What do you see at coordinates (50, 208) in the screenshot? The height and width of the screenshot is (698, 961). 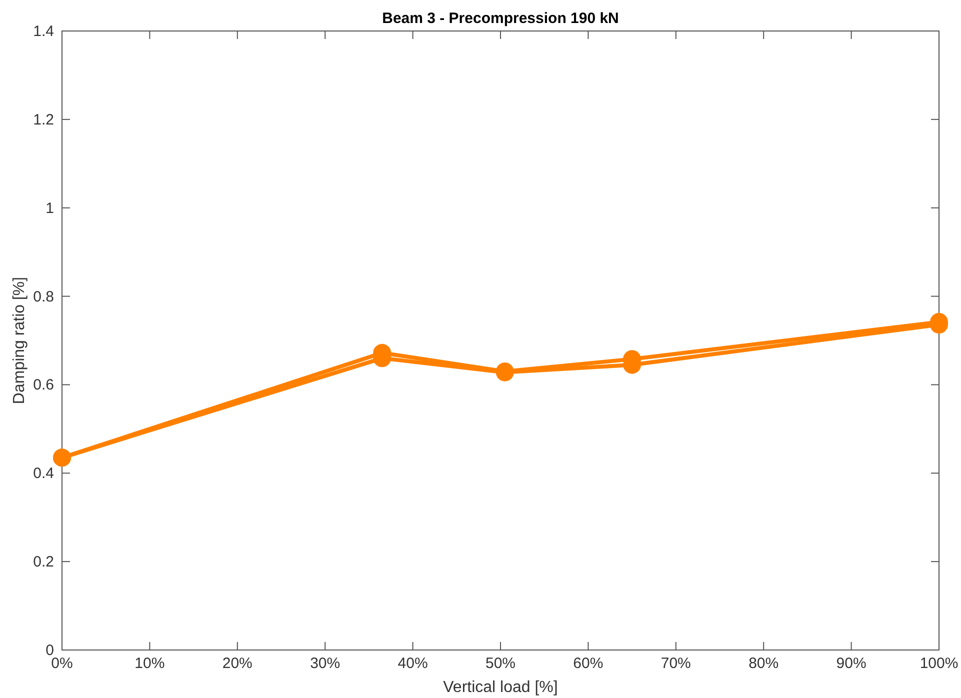 I see `y-tick-label: 1` at bounding box center [50, 208].